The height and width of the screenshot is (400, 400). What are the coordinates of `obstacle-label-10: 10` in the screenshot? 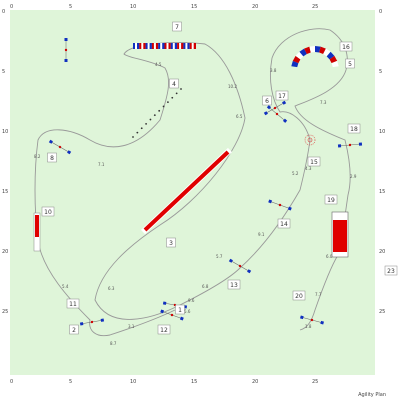 It's located at (48, 211).